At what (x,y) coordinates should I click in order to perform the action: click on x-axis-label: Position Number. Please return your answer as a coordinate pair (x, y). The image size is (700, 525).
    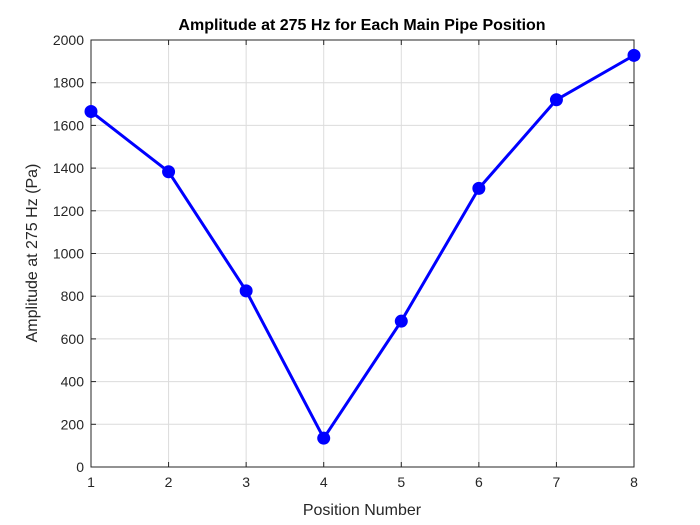
    Looking at the image, I should click on (362, 510).